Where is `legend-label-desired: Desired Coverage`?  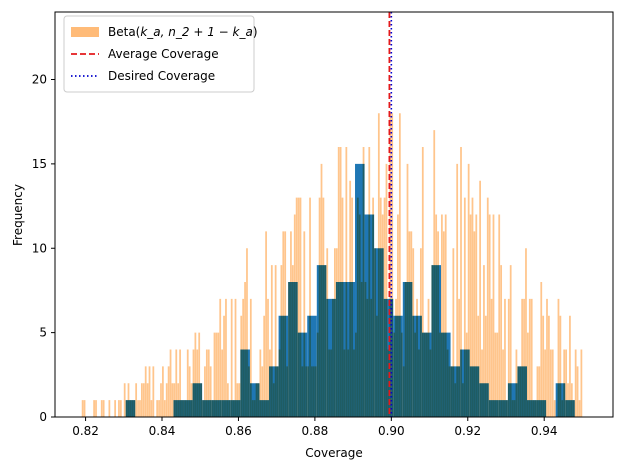 legend-label-desired: Desired Coverage is located at coordinates (161, 76).